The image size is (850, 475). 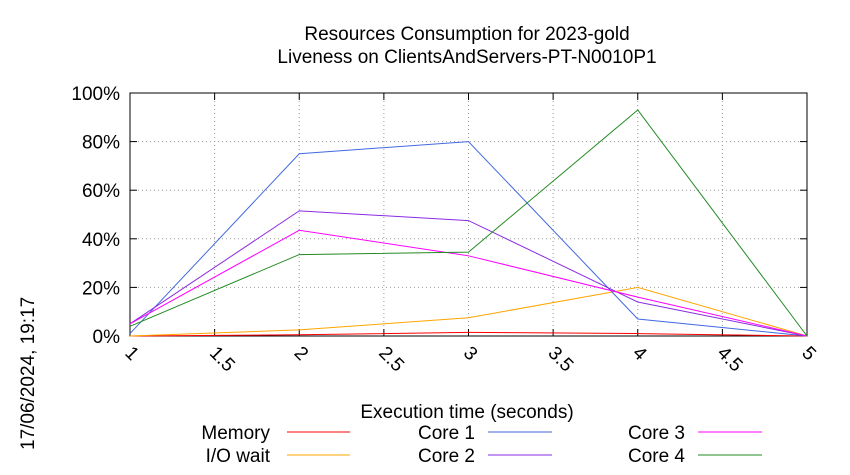 I want to click on legend-label: Core 3, so click(x=656, y=433).